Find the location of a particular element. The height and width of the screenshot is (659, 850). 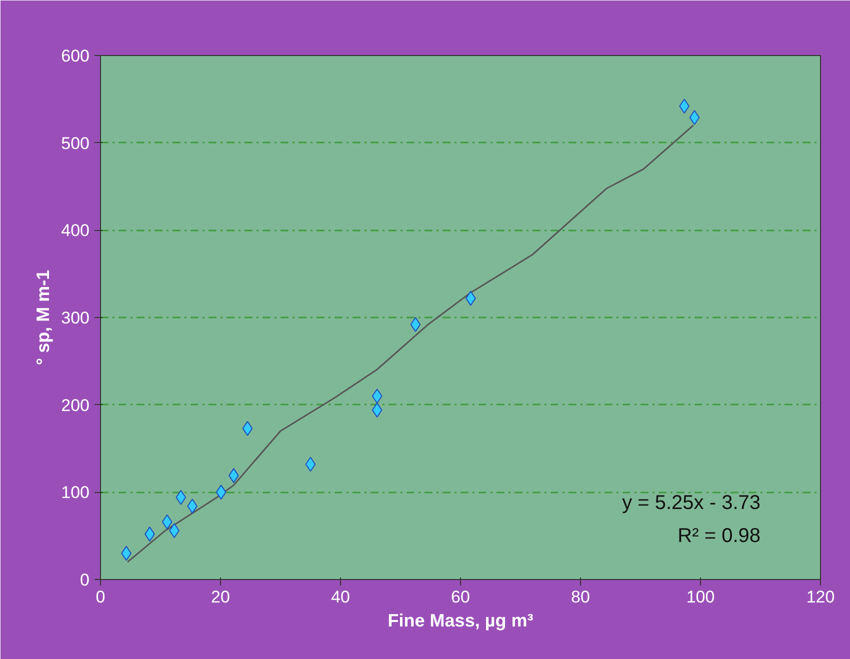

x-axis-title: Fine Mass, µg m³ is located at coordinates (461, 620).